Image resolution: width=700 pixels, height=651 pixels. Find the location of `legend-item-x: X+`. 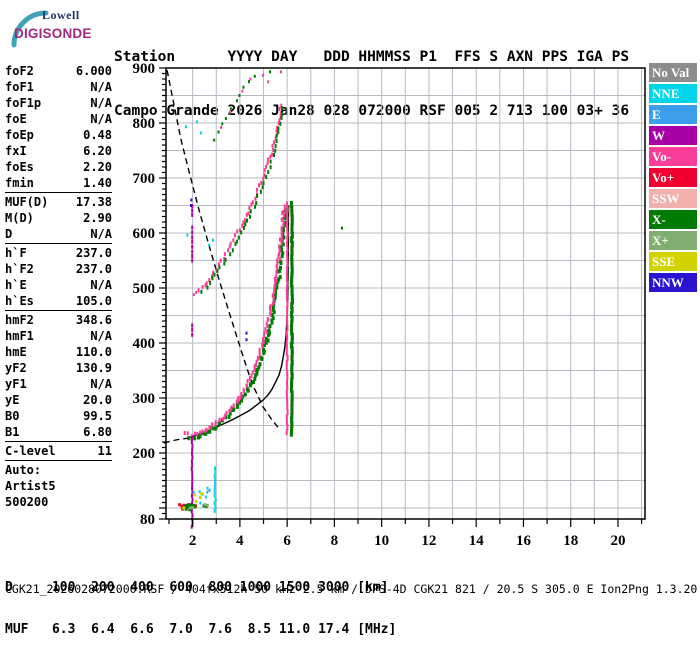

legend-item-x: X+ is located at coordinates (673, 240).